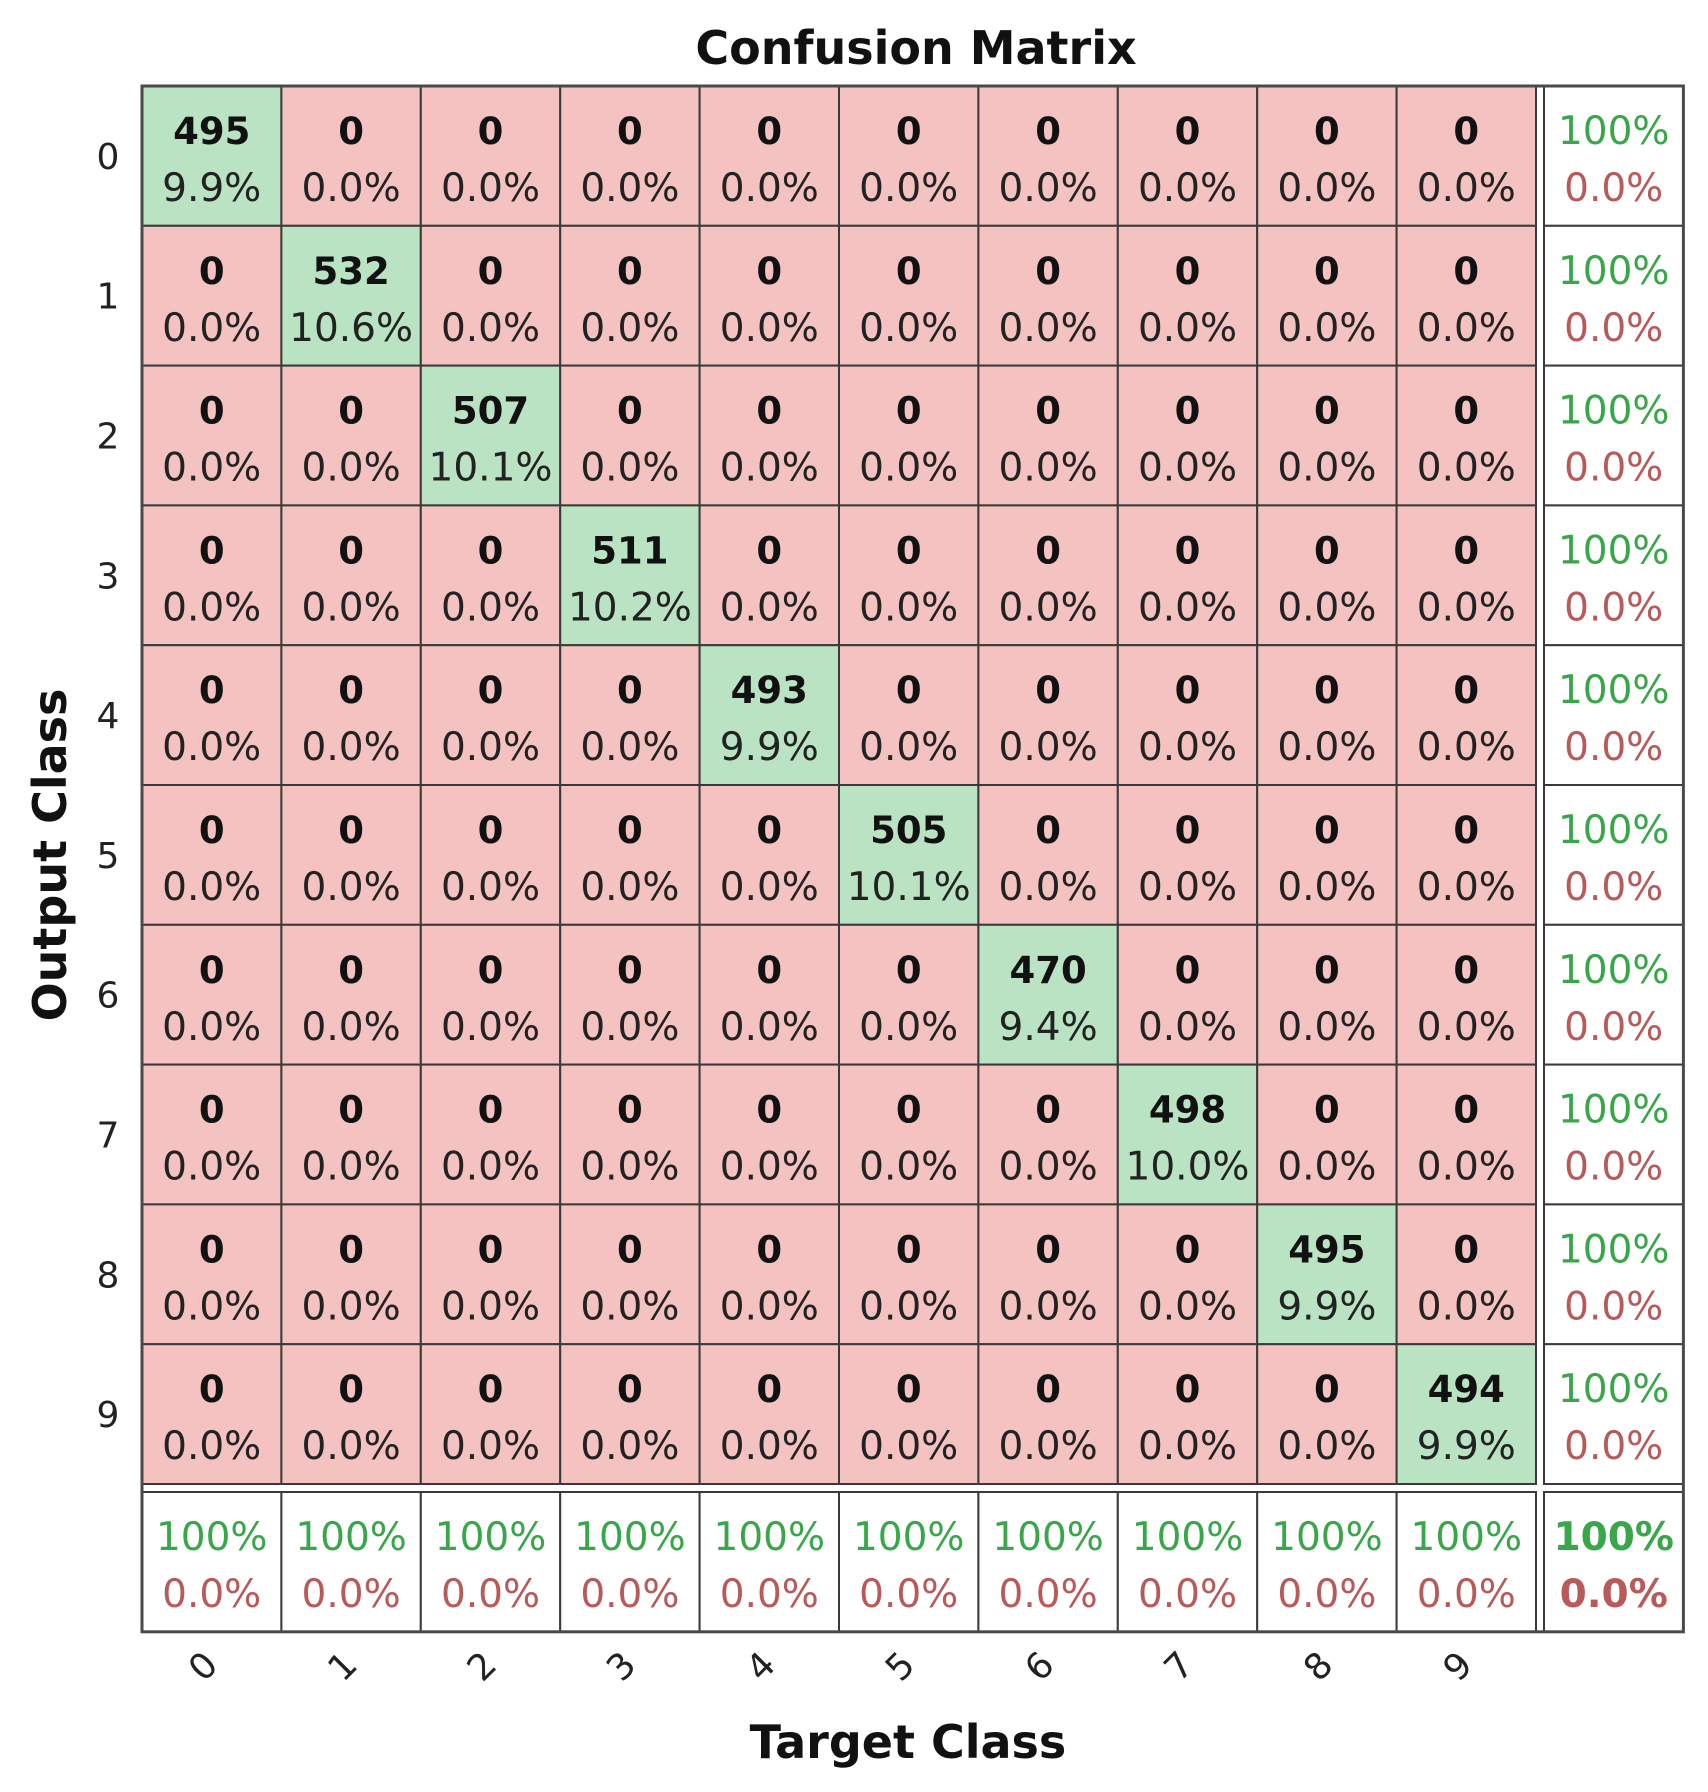 This screenshot has width=1708, height=1792. Describe the element at coordinates (211, 188) in the screenshot. I see `cell-percent: 9.9%` at that location.